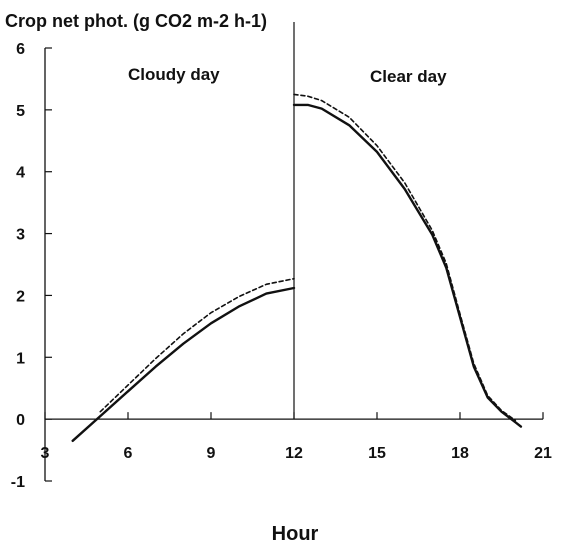 This screenshot has height=546, width=561. What do you see at coordinates (20, 358) in the screenshot?
I see `y-tick-label: 1` at bounding box center [20, 358].